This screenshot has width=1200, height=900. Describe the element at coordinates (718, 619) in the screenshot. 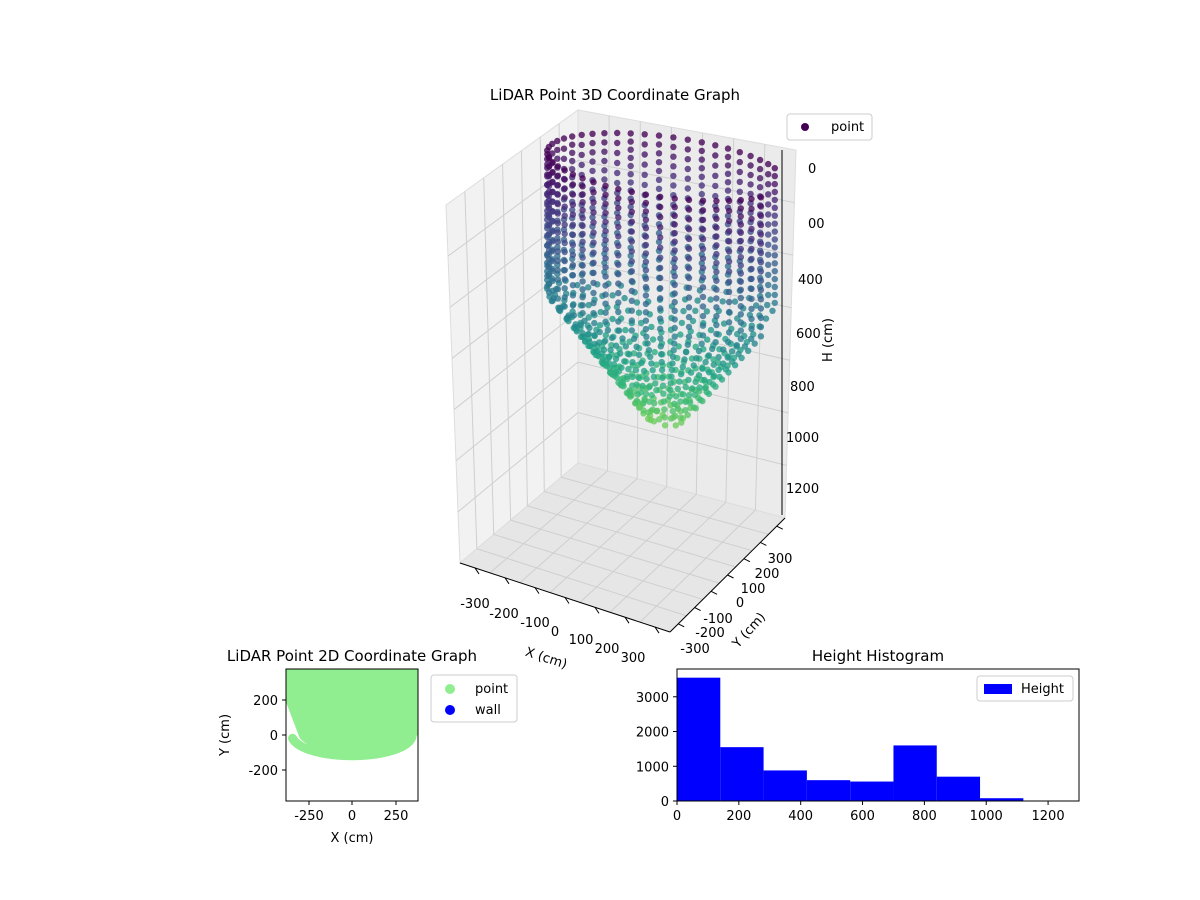

I see `y-tick-label: -100` at that location.